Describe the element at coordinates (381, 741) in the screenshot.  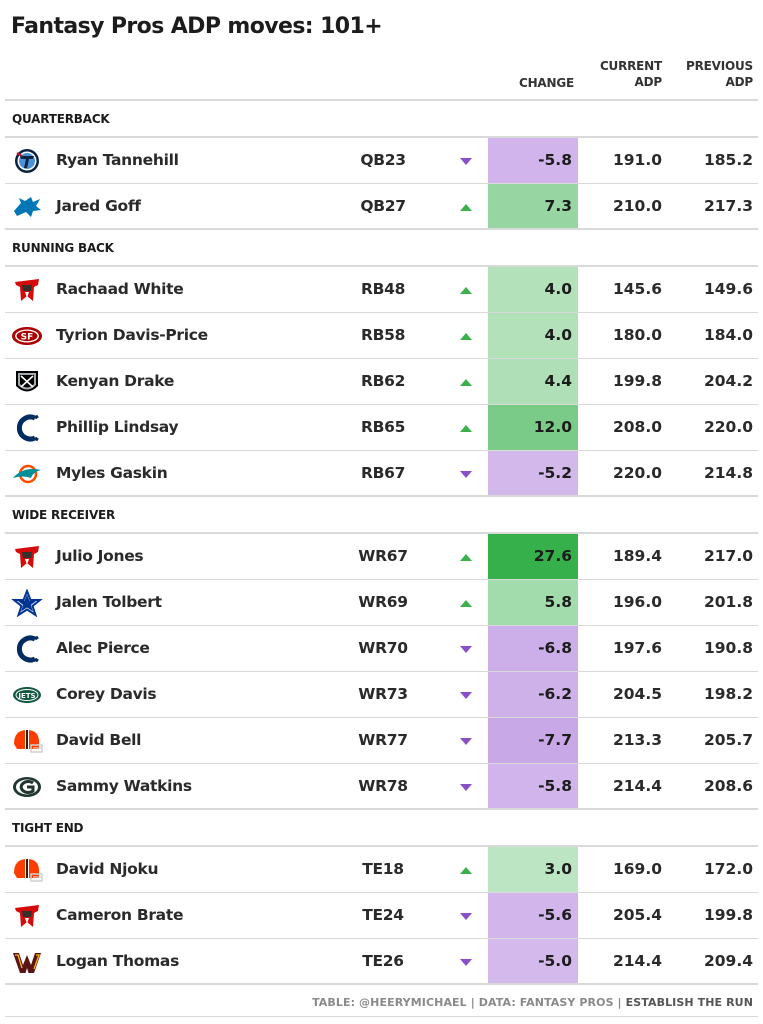
I see `table-row: -7.7 David Bell WR77 213.3 205.7` at that location.